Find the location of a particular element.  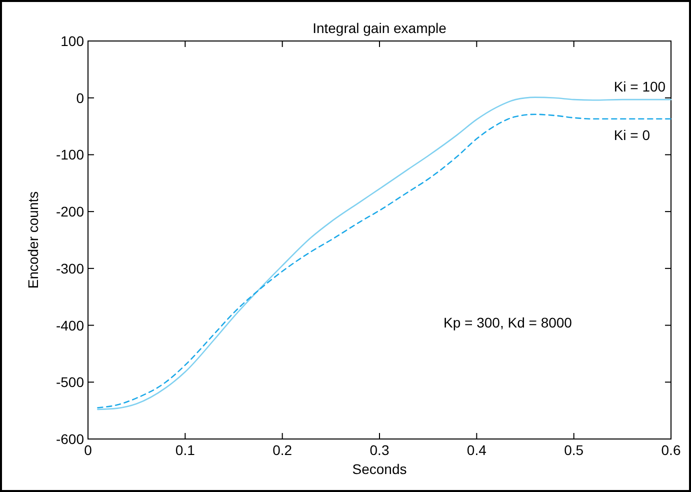

y-tick-label: 0 is located at coordinates (80, 98).